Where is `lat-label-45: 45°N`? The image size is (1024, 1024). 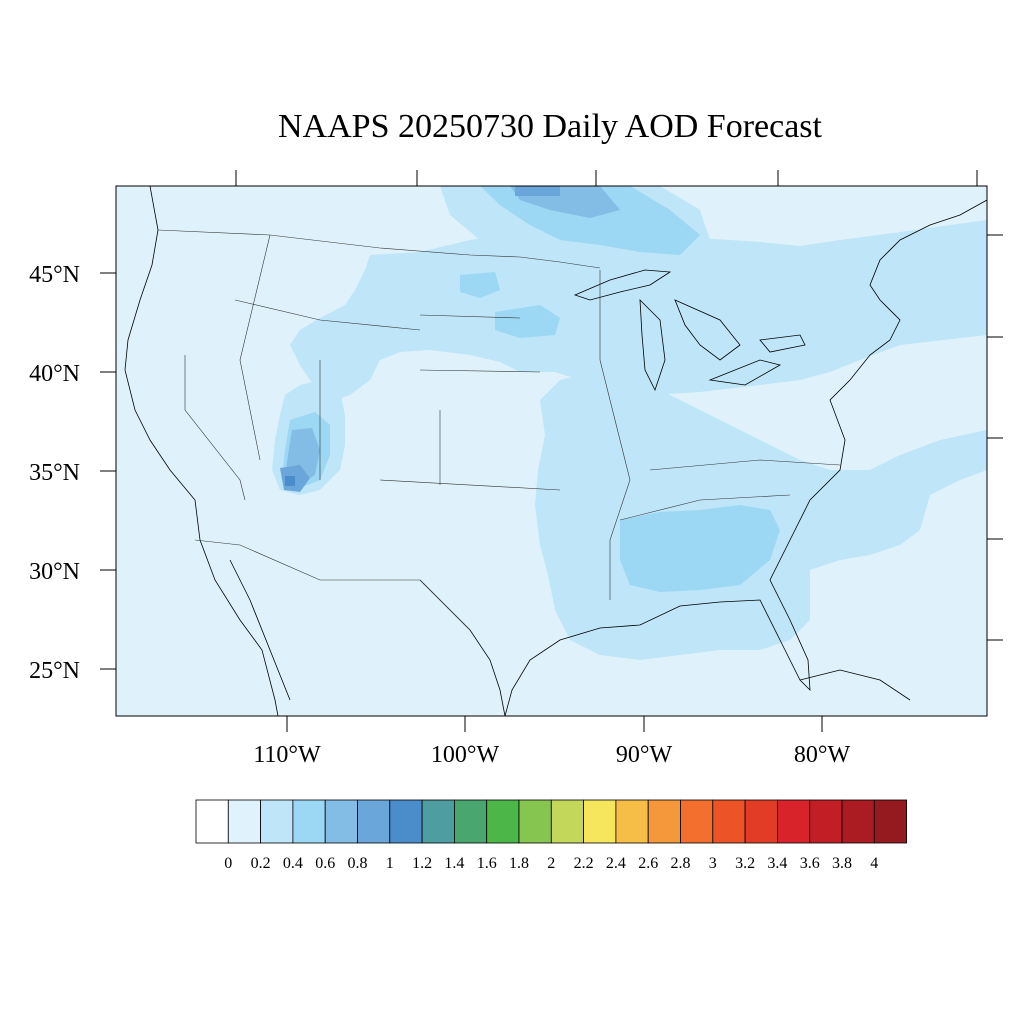
lat-label-45: 45°N is located at coordinates (54, 275).